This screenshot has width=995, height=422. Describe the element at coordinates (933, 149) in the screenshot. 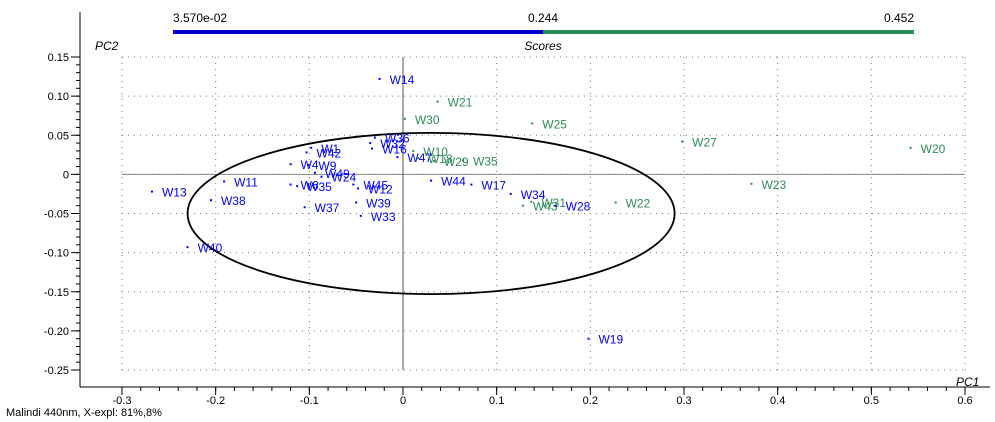

I see `point-label: W20` at that location.